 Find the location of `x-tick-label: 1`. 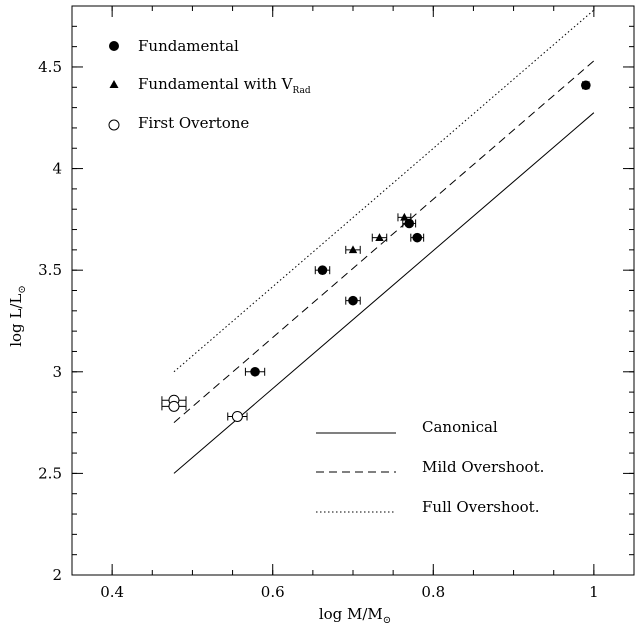

x-tick-label: 1 is located at coordinates (594, 592).